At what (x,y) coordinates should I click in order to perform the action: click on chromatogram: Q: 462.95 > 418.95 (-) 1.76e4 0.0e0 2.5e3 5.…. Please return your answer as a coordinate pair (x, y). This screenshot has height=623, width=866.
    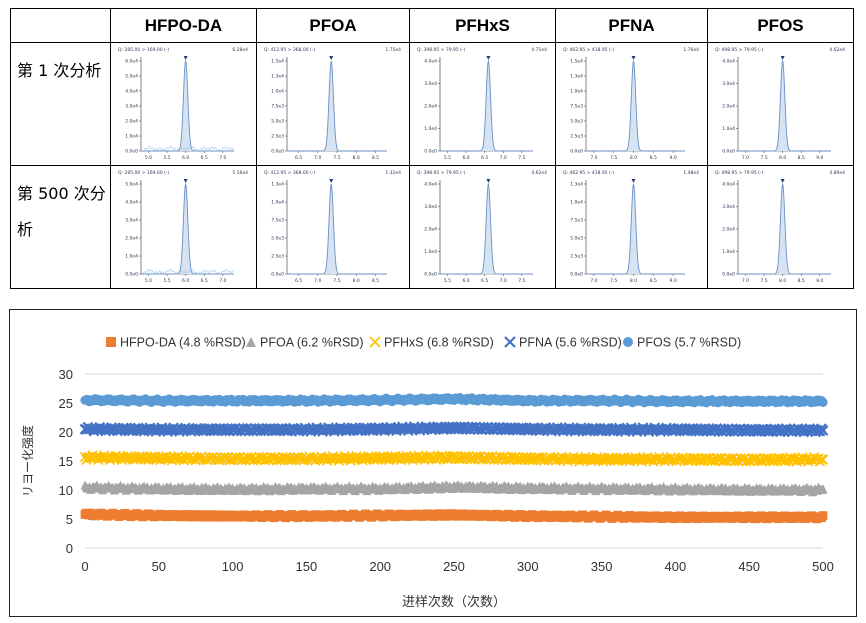
    Looking at the image, I should click on (631, 104).